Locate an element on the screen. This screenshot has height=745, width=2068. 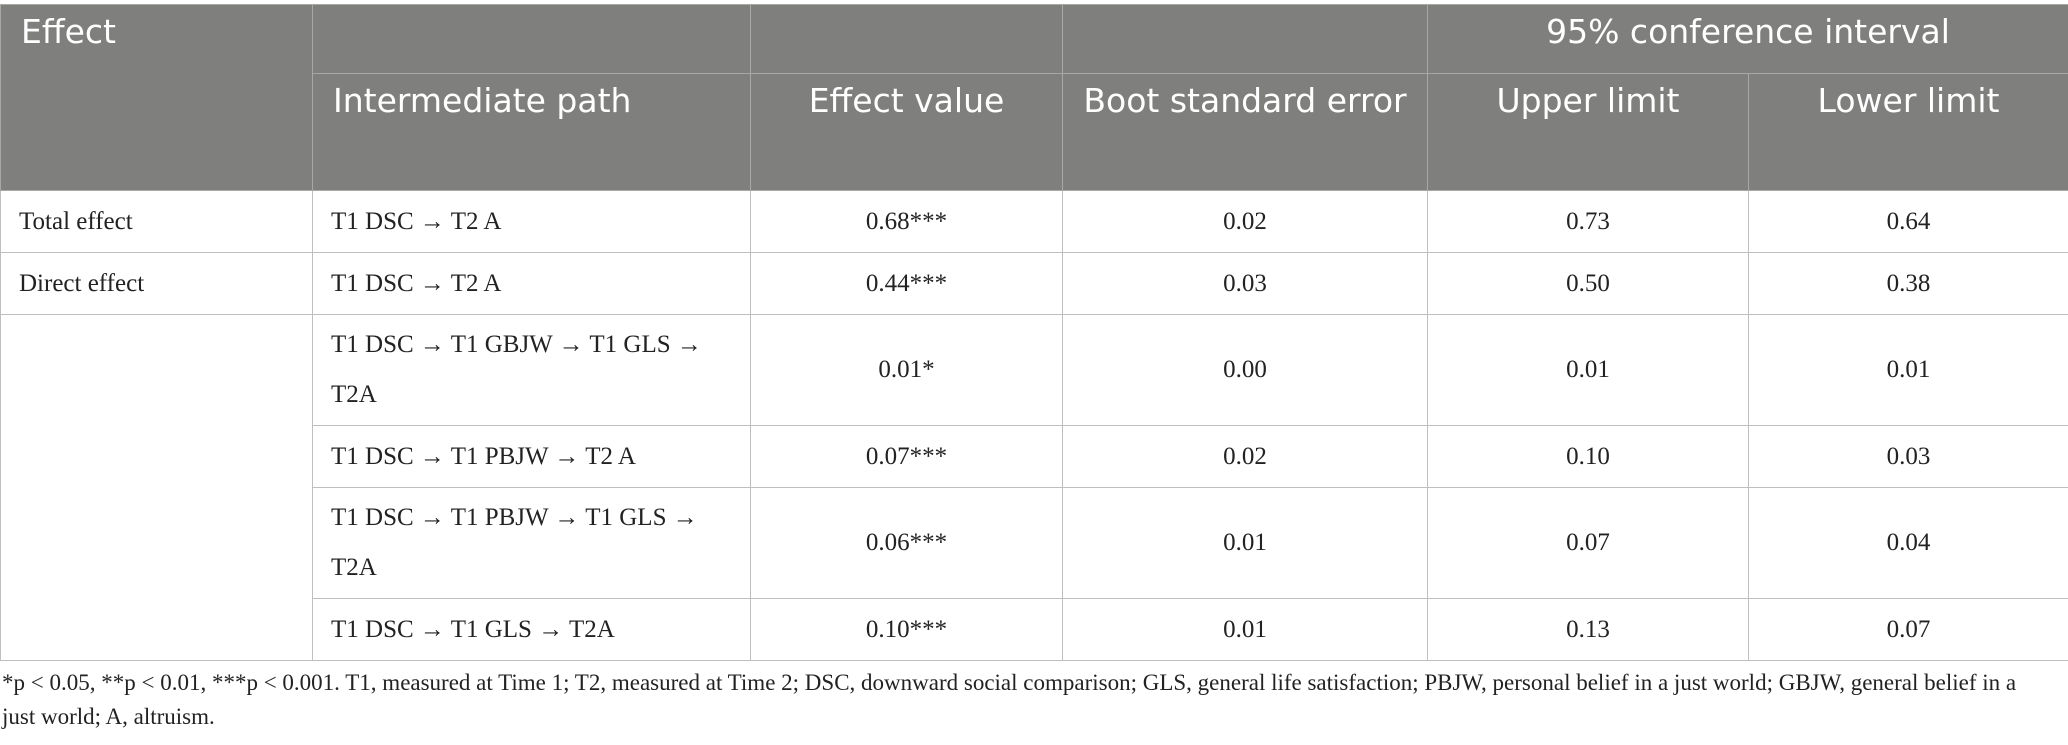
header-lower-limit: Lower limit is located at coordinates (1907, 132).